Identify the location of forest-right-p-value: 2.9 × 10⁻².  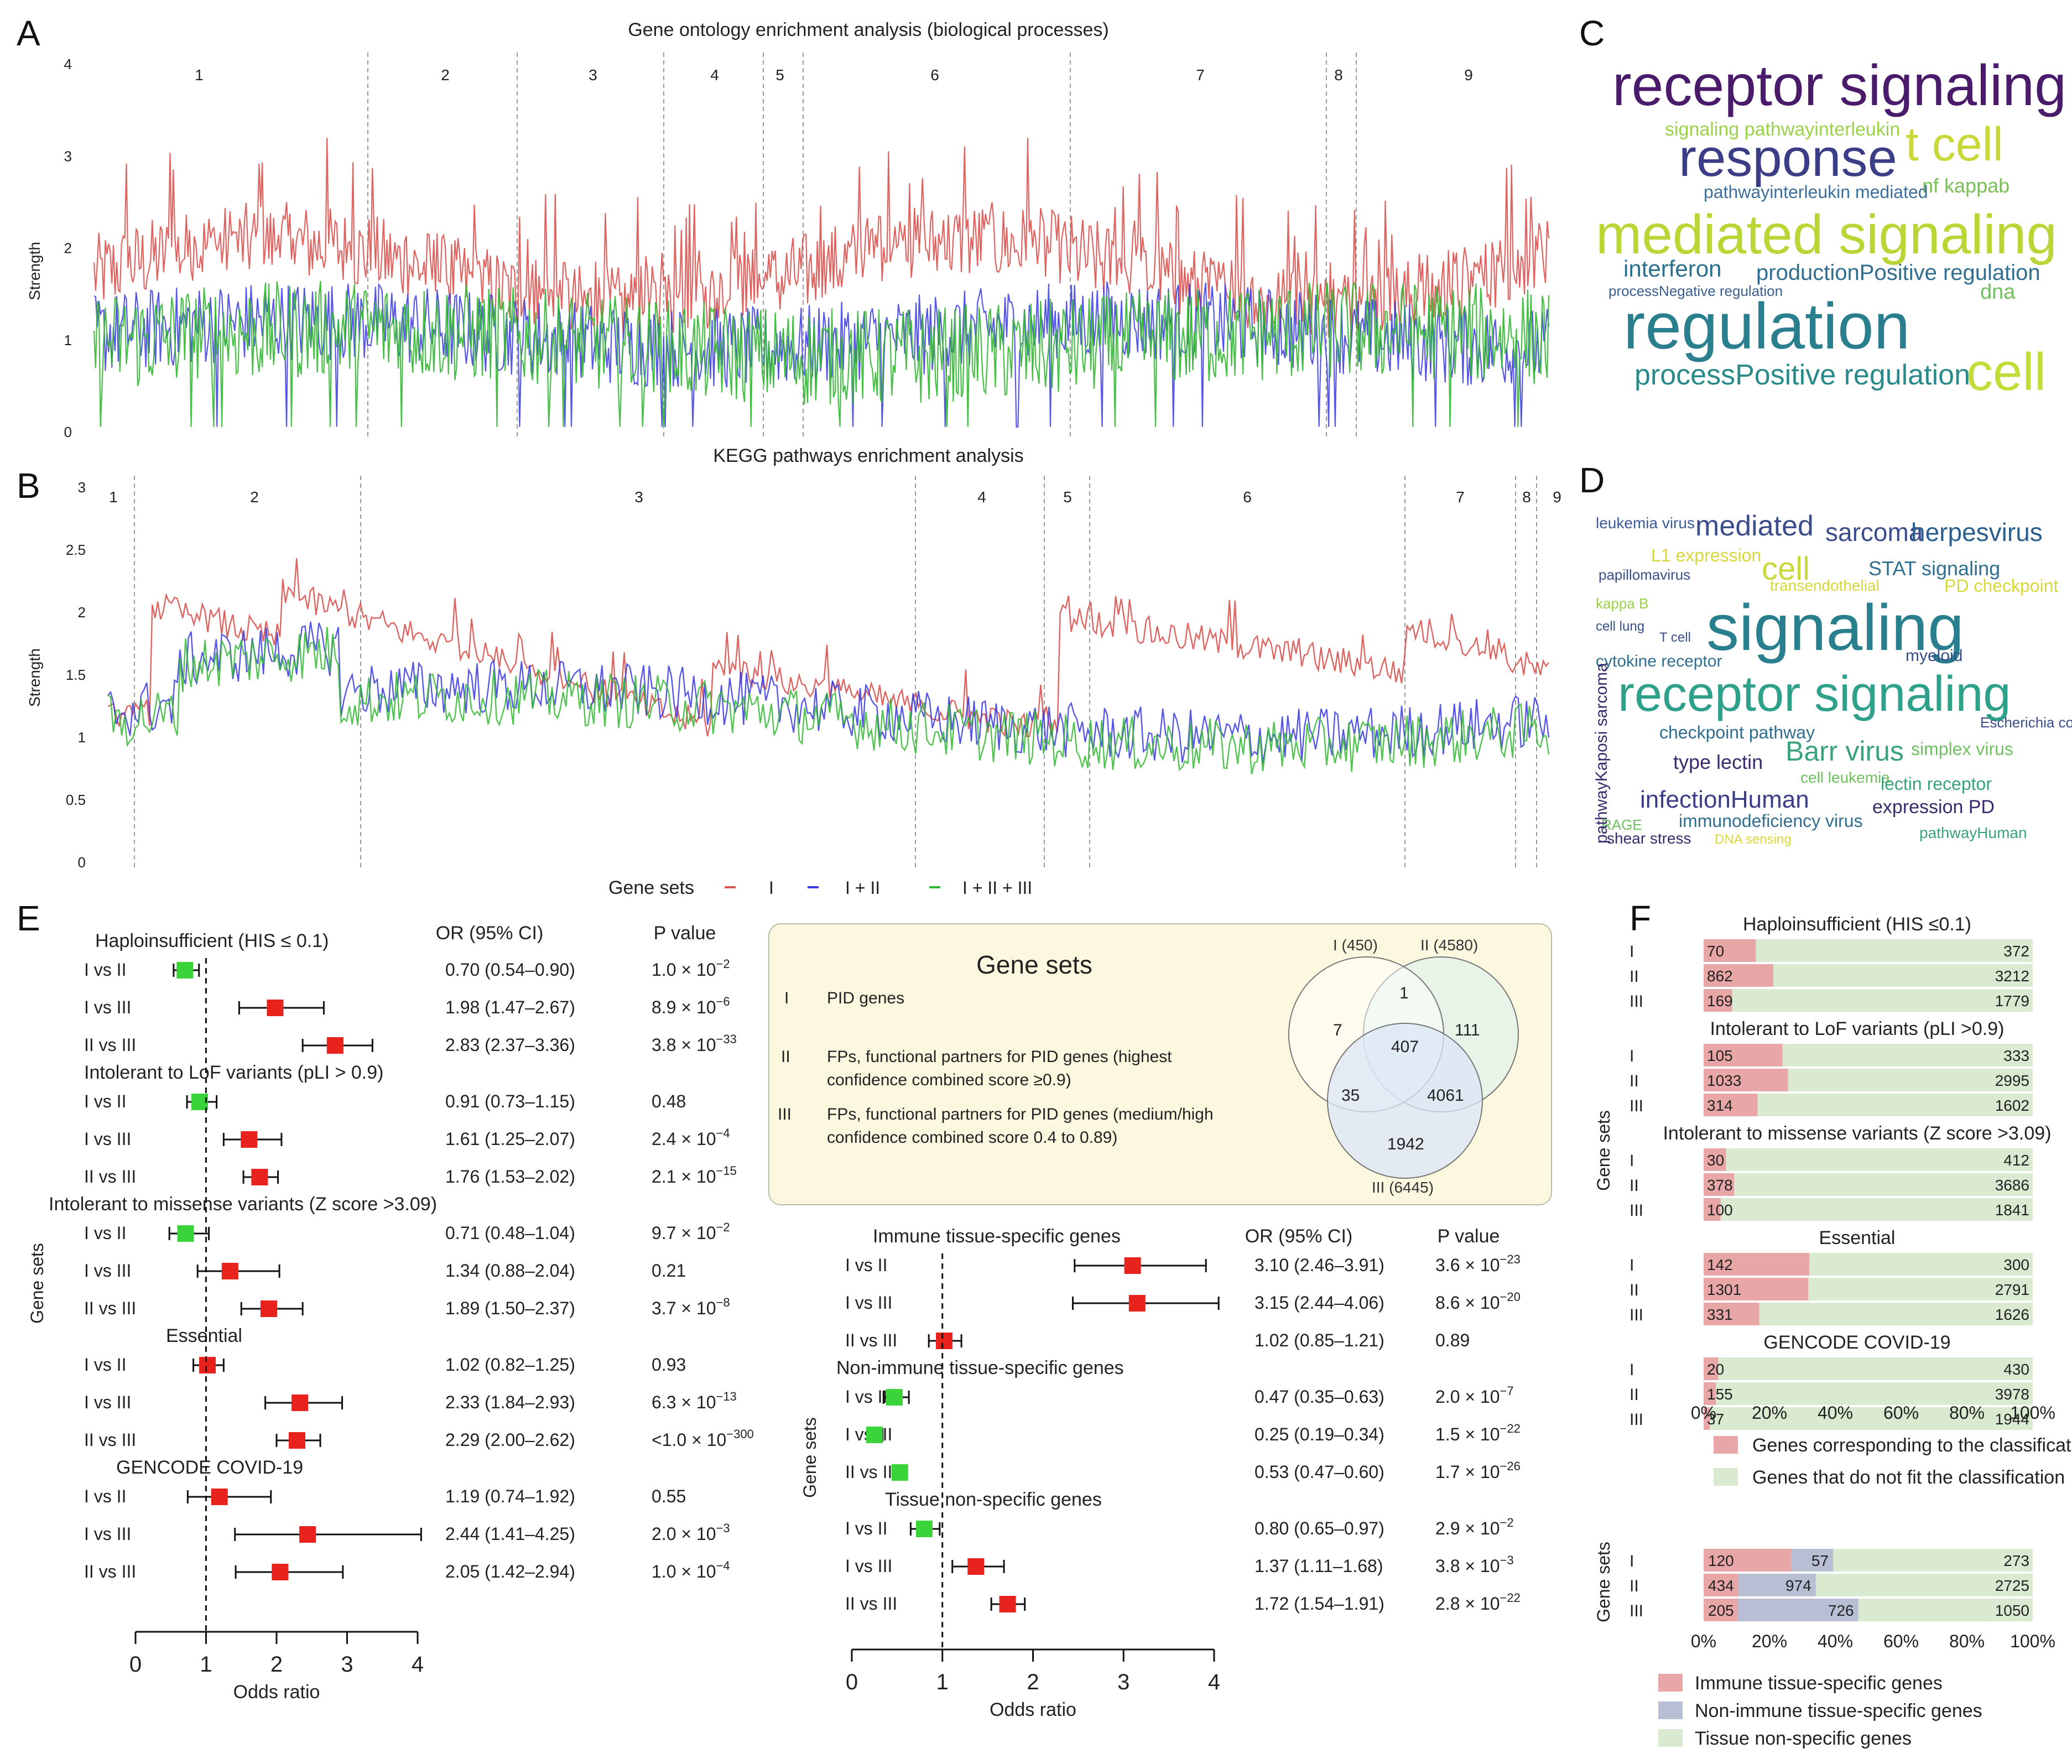
(1474, 1527).